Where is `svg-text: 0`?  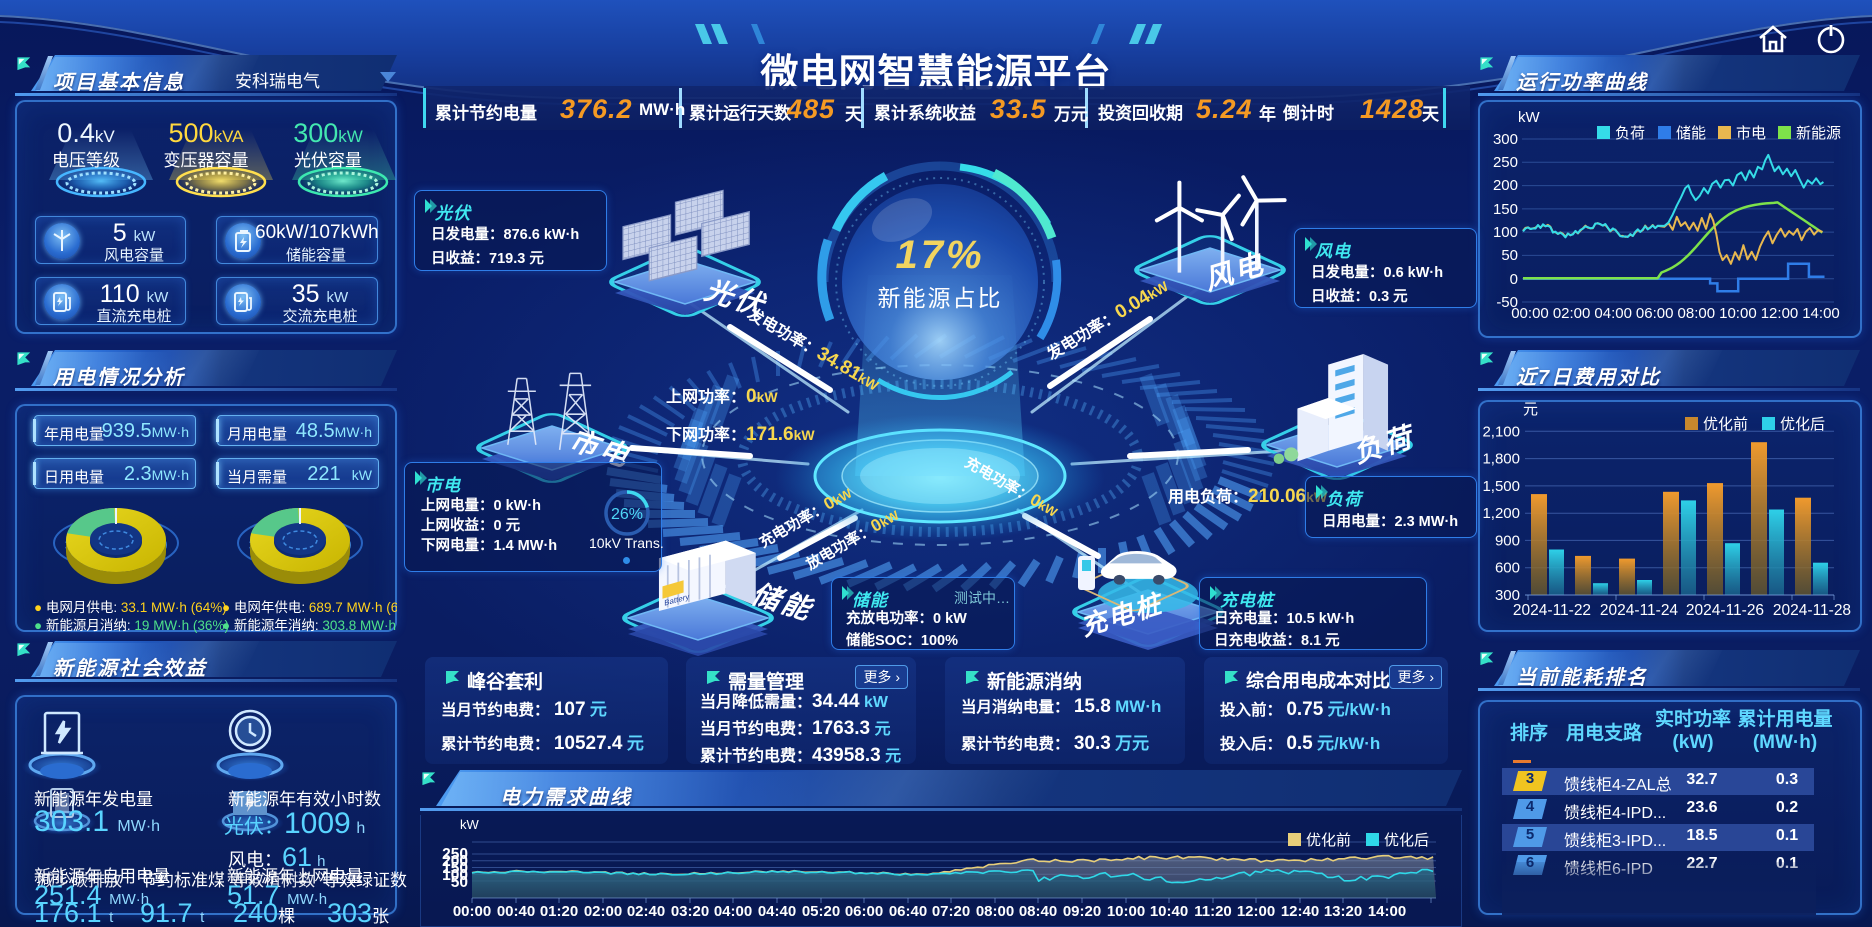 svg-text: 0 is located at coordinates (1514, 279).